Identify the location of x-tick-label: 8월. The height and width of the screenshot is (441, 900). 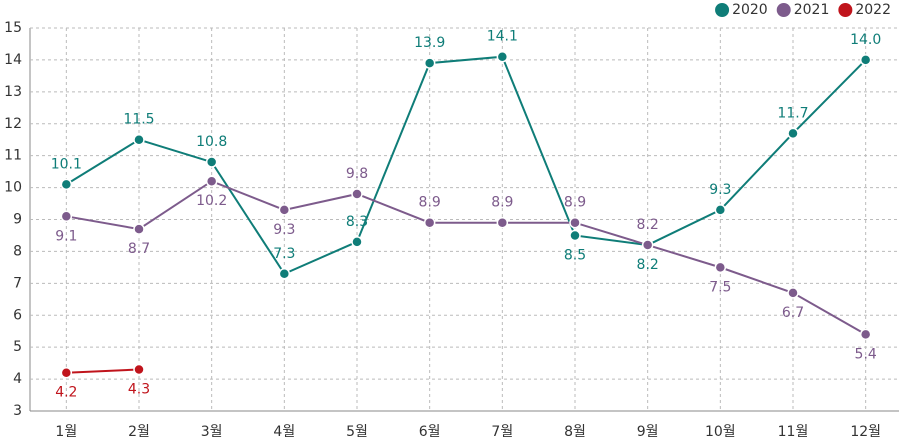
(575, 432).